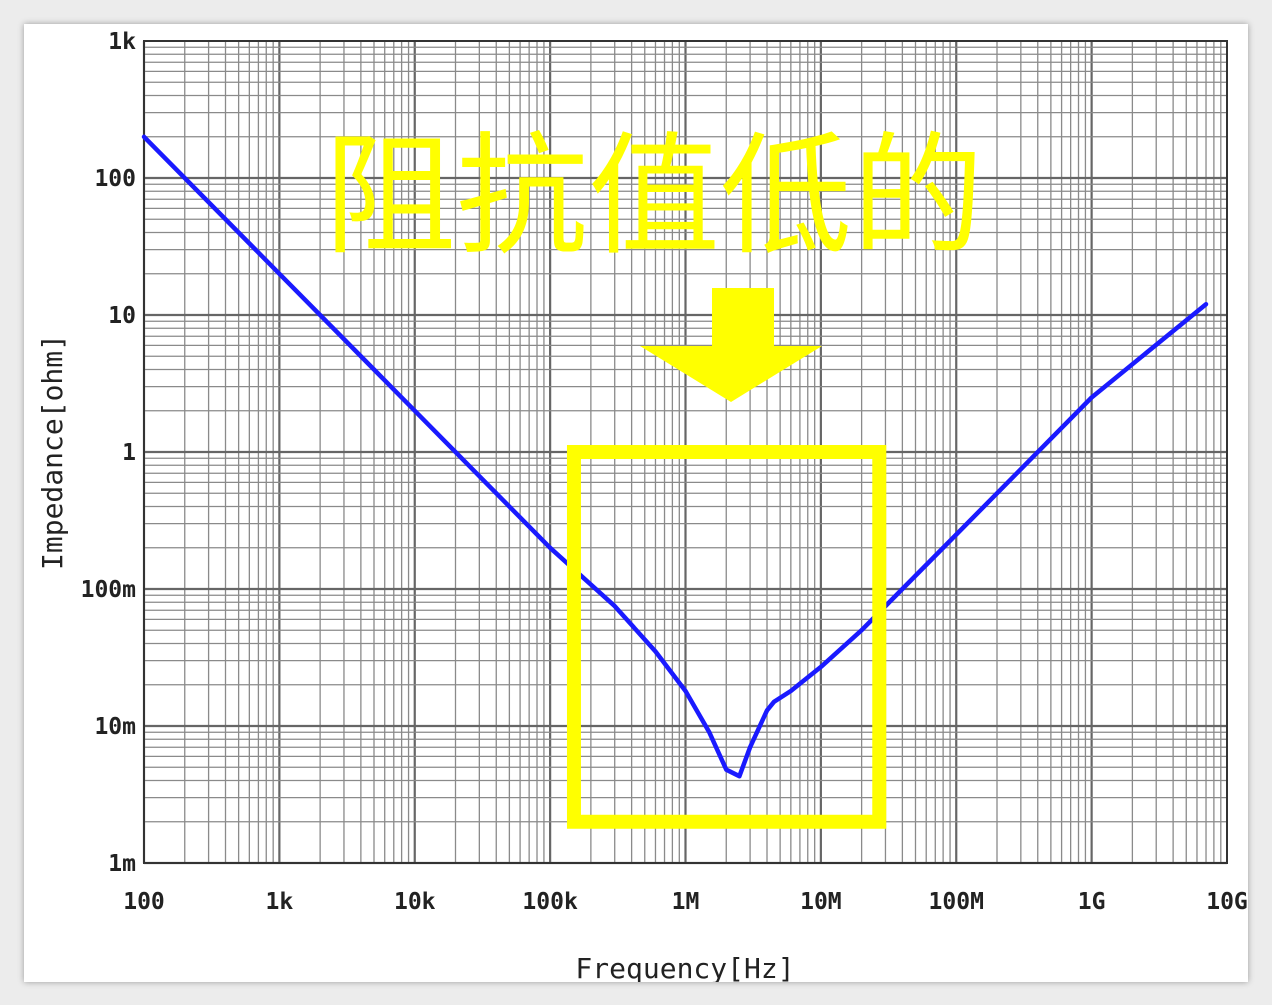  Describe the element at coordinates (726, 637) in the screenshot. I see `highlight-box` at that location.